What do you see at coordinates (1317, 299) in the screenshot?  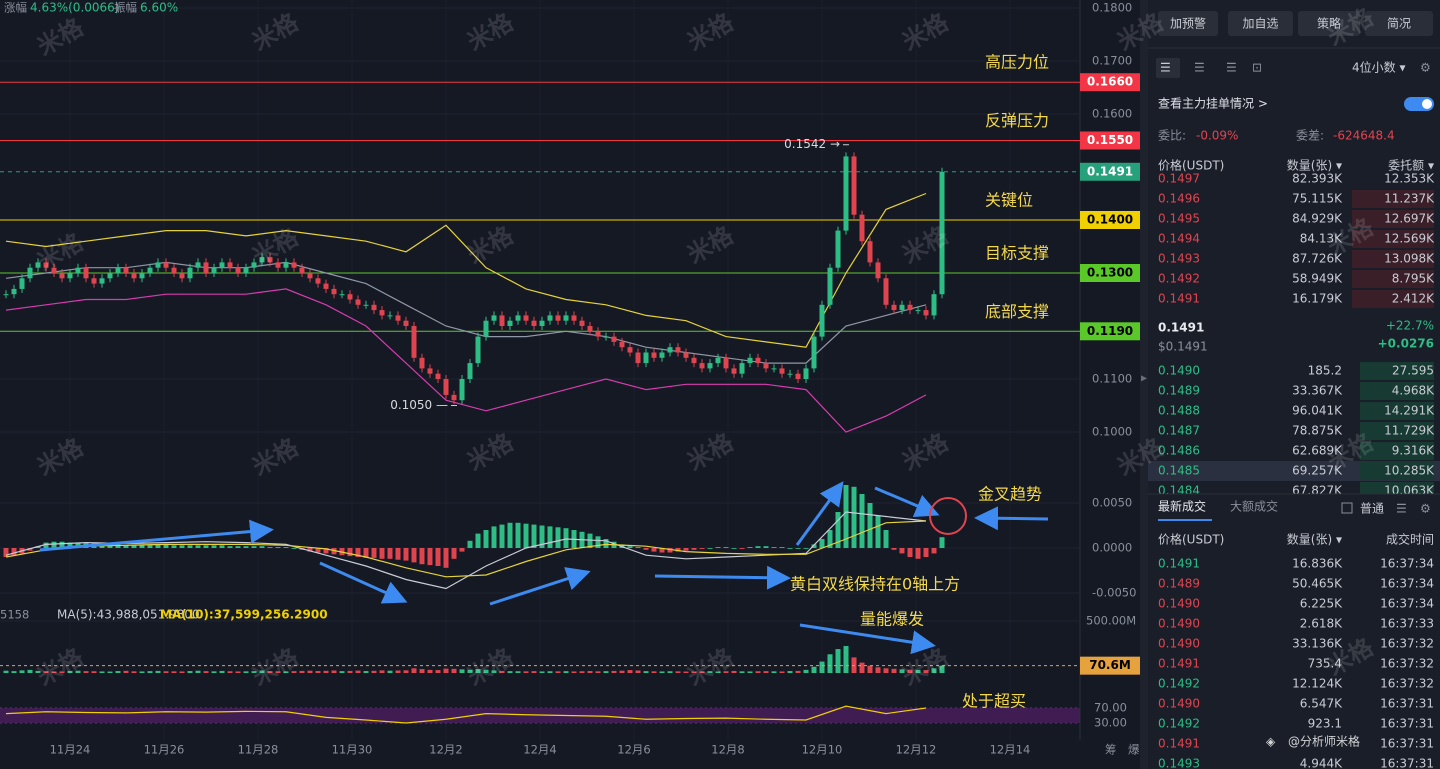 I see `qty-cell: 16.179K` at bounding box center [1317, 299].